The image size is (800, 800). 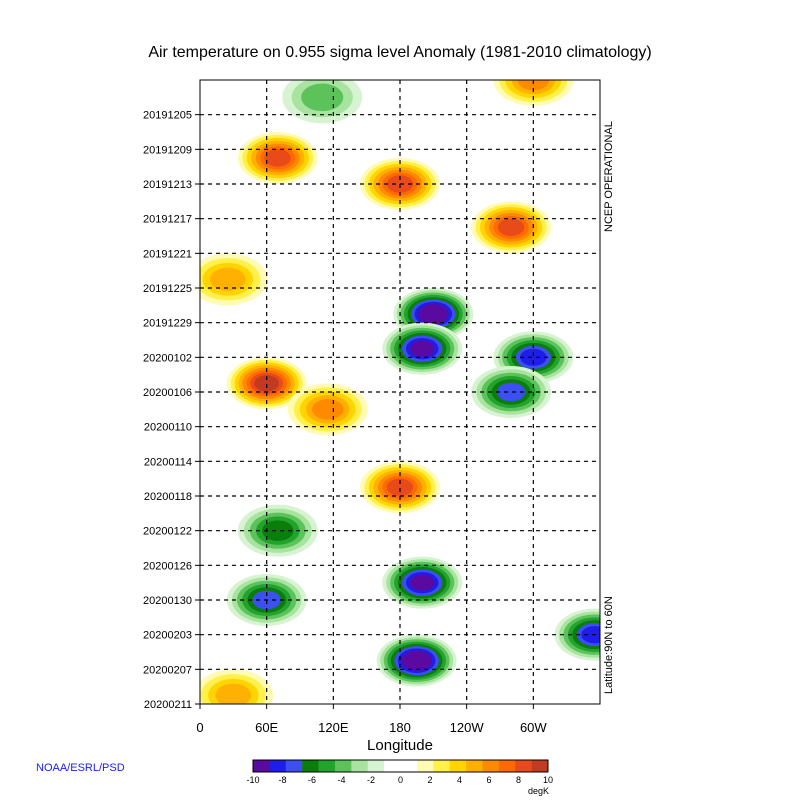 What do you see at coordinates (167, 636) in the screenshot?
I see `y-tick-label: 20200203` at bounding box center [167, 636].